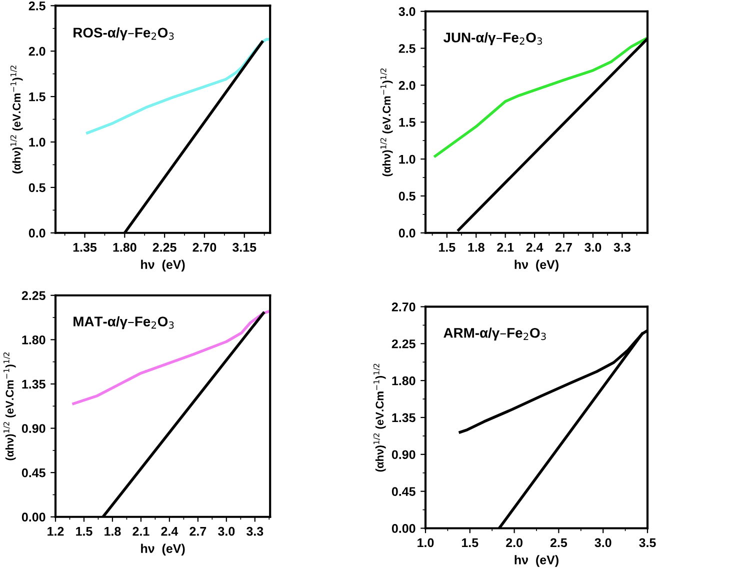 The image size is (740, 568). Describe the element at coordinates (647, 543) in the screenshot. I see `x-tick-label: 3.5` at that location.